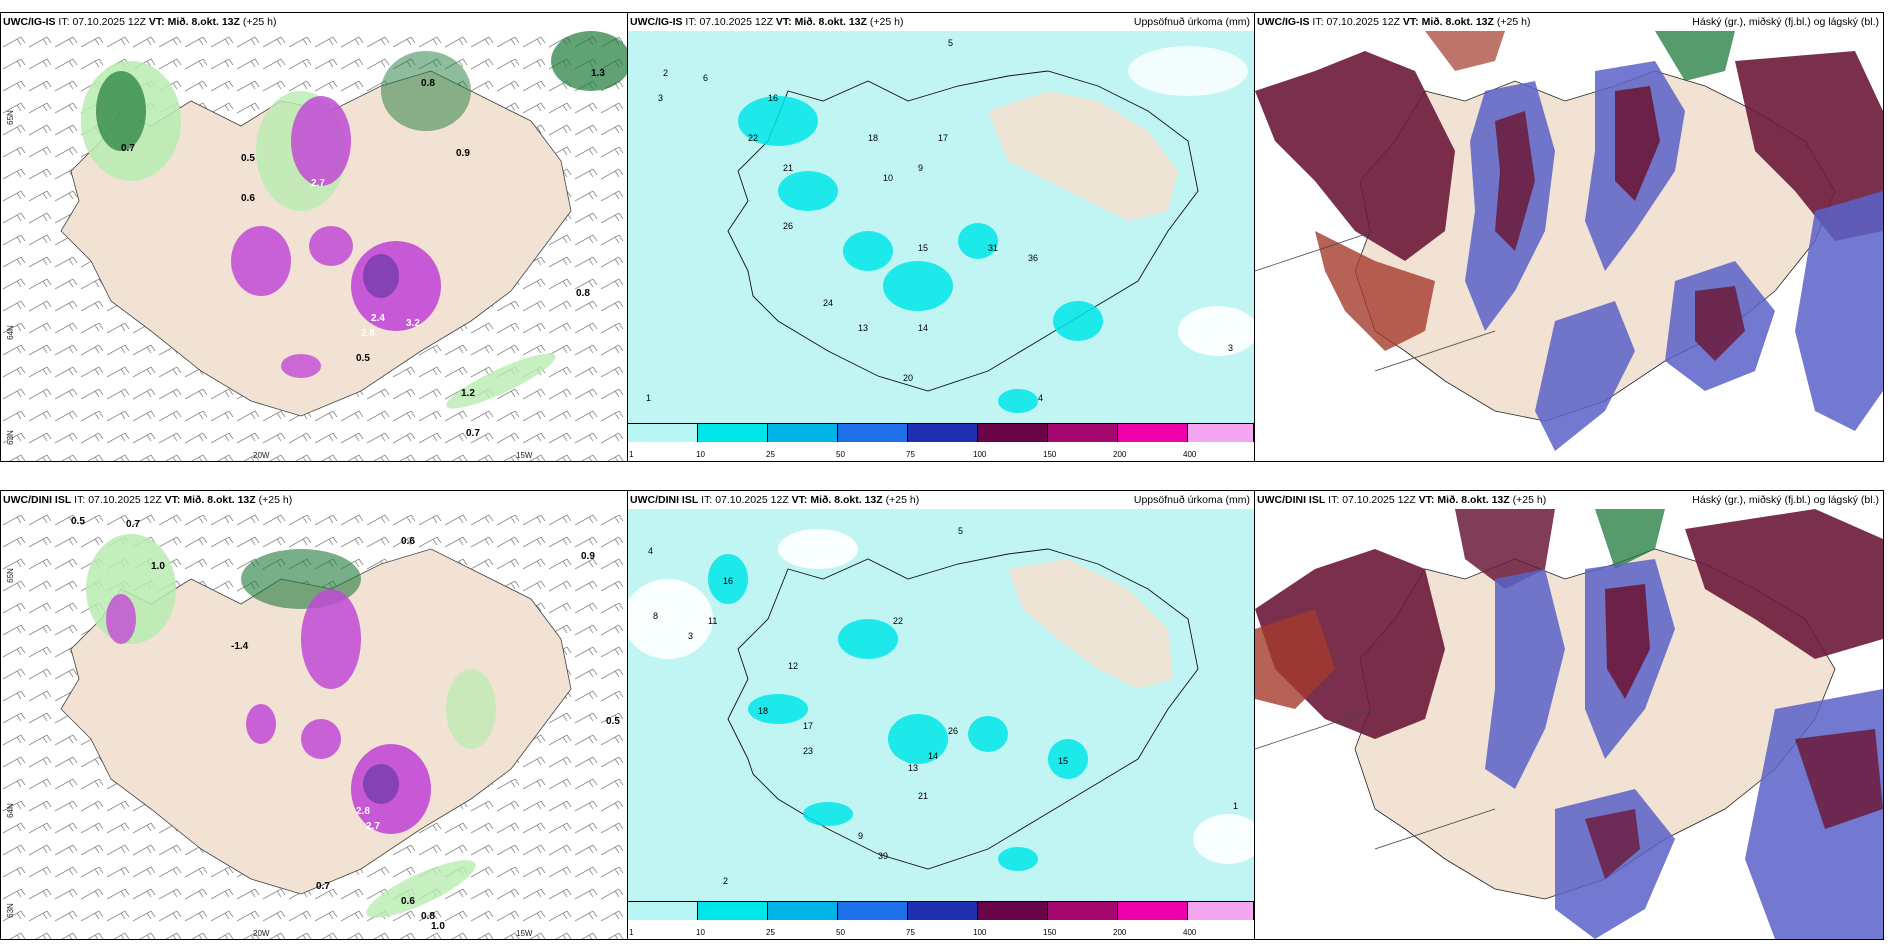 Image resolution: width=1900 pixels, height=950 pixels. Describe the element at coordinates (1120, 454) in the screenshot. I see `colorbar-label: 200` at that location.